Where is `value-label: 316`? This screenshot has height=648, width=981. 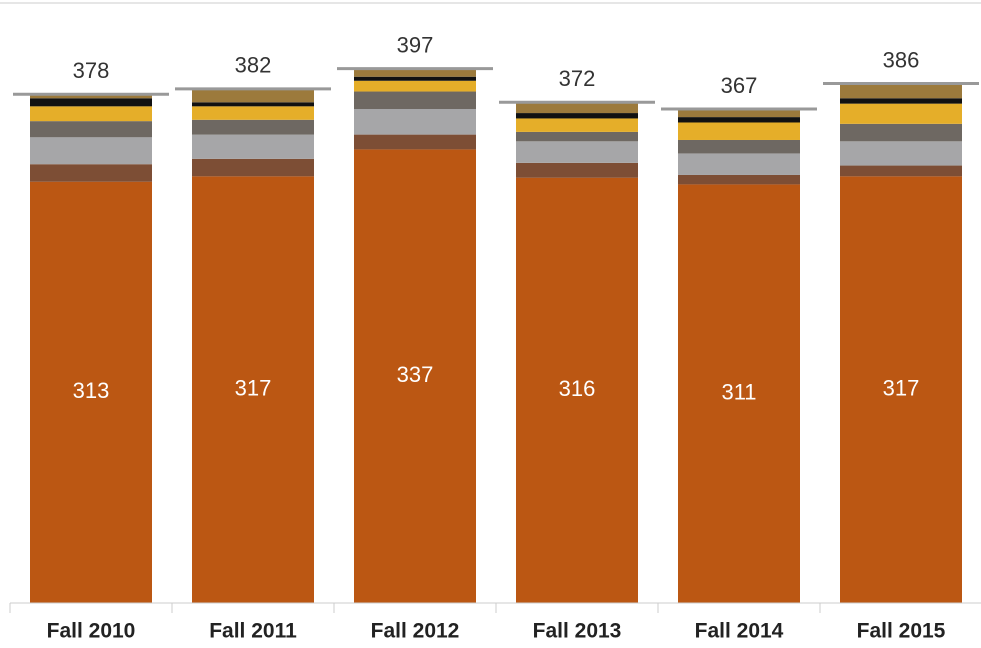 value-label: 316 is located at coordinates (577, 388).